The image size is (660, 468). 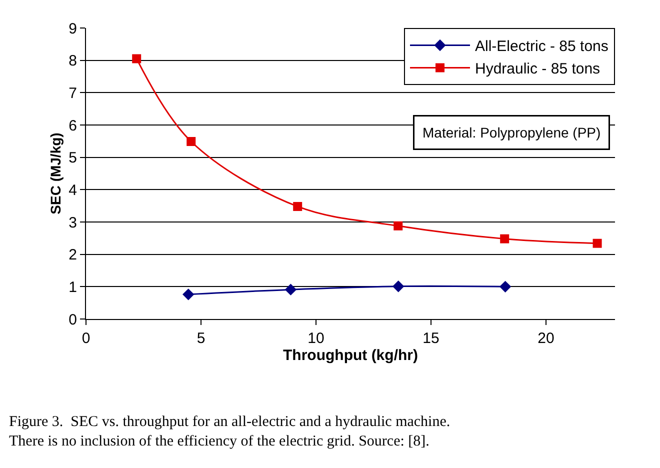 I want to click on y-tick-label: 4, so click(x=72, y=190).